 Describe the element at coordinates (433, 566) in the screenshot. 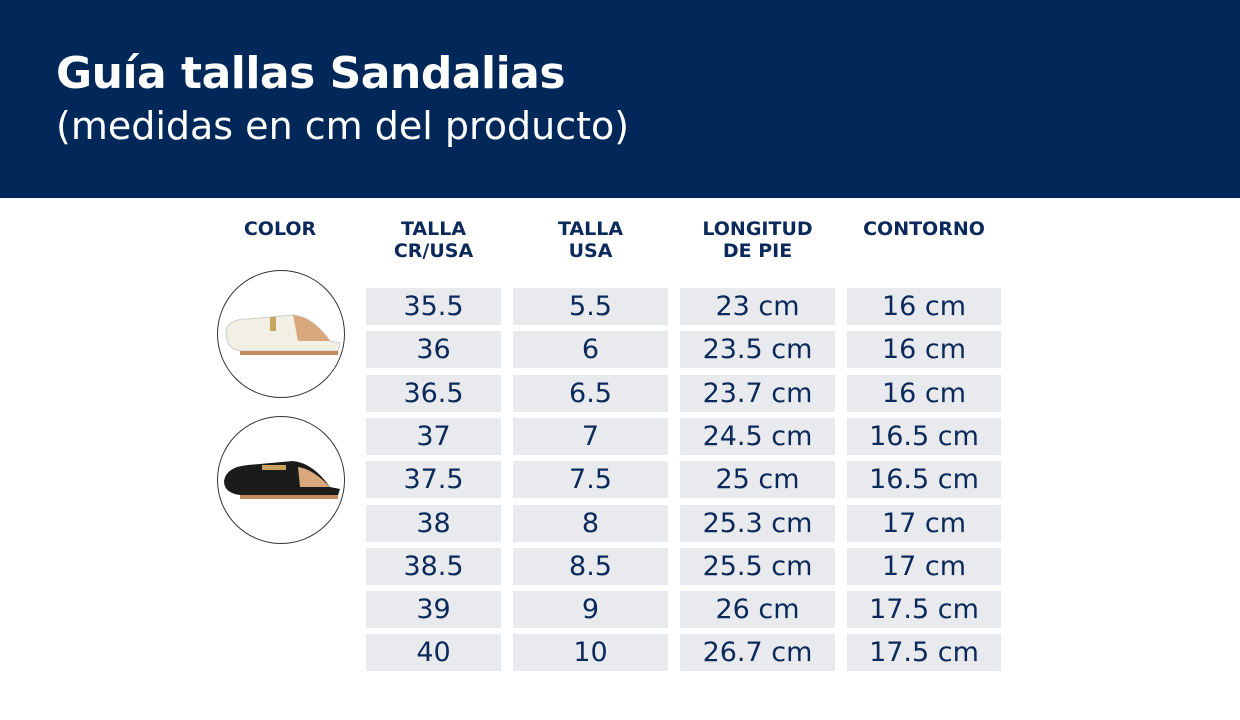

I see `cell-cr: 38.5` at that location.